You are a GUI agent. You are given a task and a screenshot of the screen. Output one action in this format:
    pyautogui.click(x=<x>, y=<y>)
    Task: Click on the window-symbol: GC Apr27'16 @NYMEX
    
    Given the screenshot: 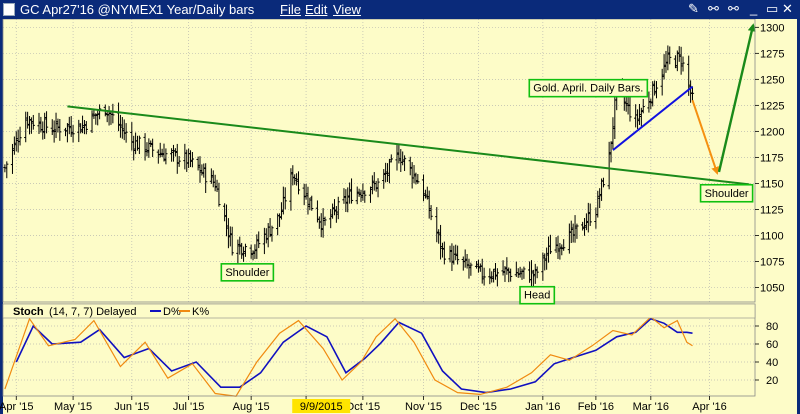 What is the action you would take?
    pyautogui.click(x=89, y=9)
    